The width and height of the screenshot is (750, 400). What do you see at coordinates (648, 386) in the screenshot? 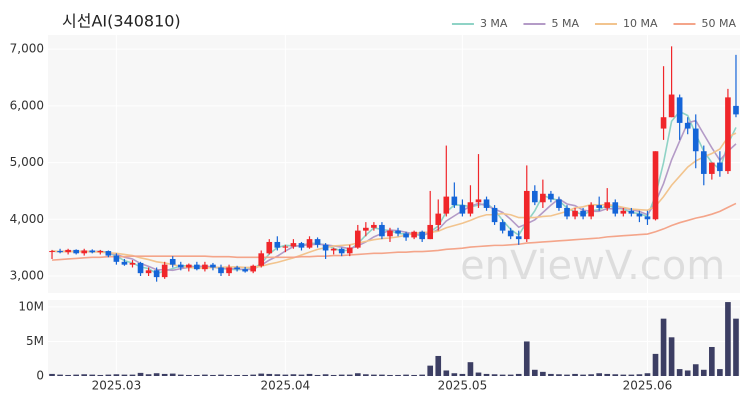
I see `x-tick-label: 2025.06` at bounding box center [648, 386].